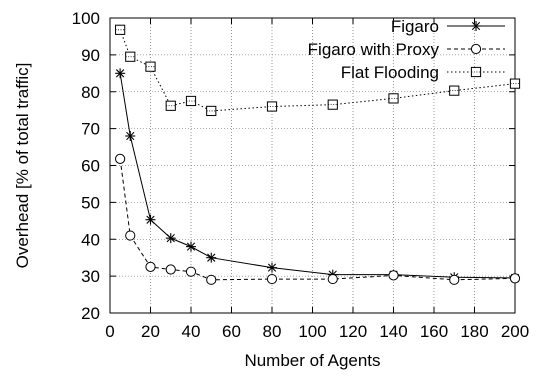  Describe the element at coordinates (448, 26) in the screenshot. I see `legend-entry: Figaro` at that location.